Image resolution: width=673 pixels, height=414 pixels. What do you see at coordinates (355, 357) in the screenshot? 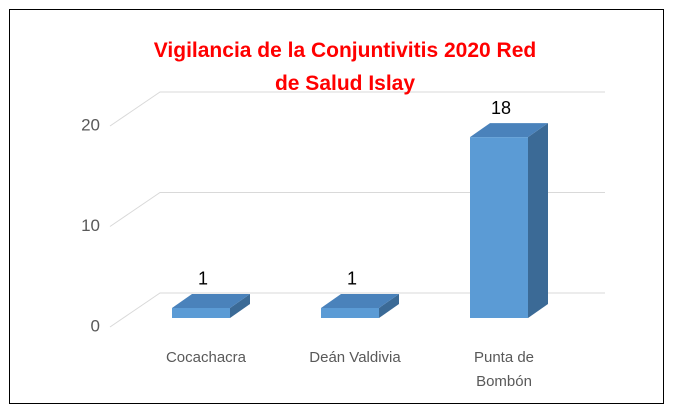
I see `x-tick-label: Deán Valdivia` at bounding box center [355, 357].